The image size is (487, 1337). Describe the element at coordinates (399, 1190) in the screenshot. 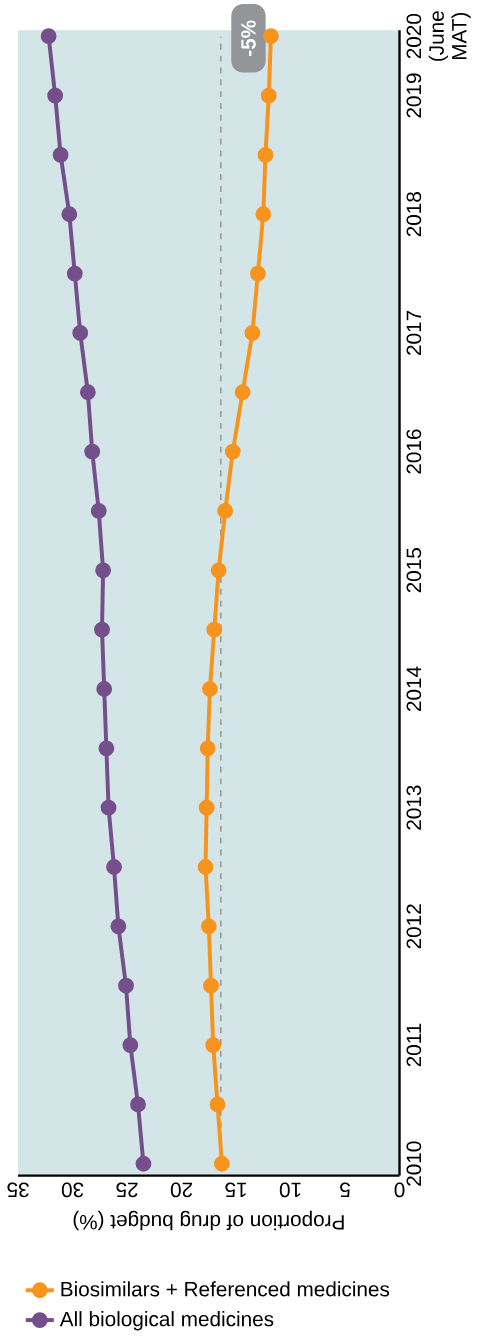

I see `x-tick-label: 0` at that location.